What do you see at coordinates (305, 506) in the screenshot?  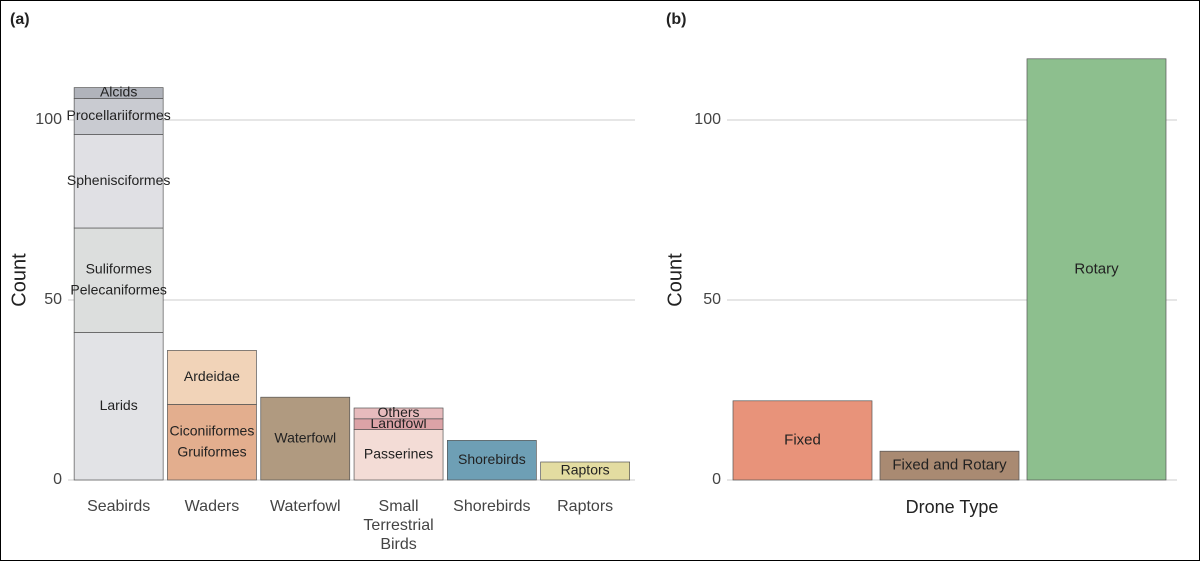 I see `x-tick-label: Waterfowl` at bounding box center [305, 506].